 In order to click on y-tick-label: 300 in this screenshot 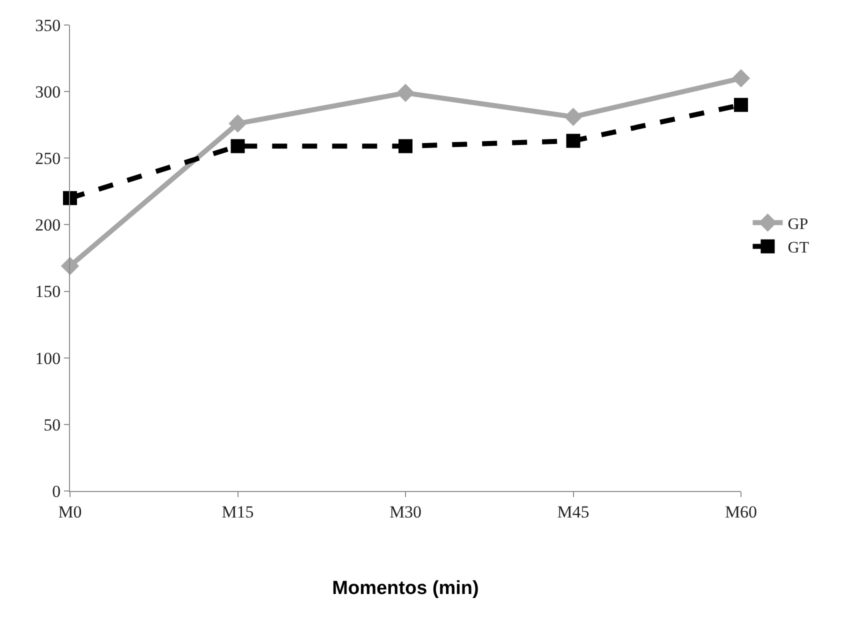, I will do `click(48, 92)`.